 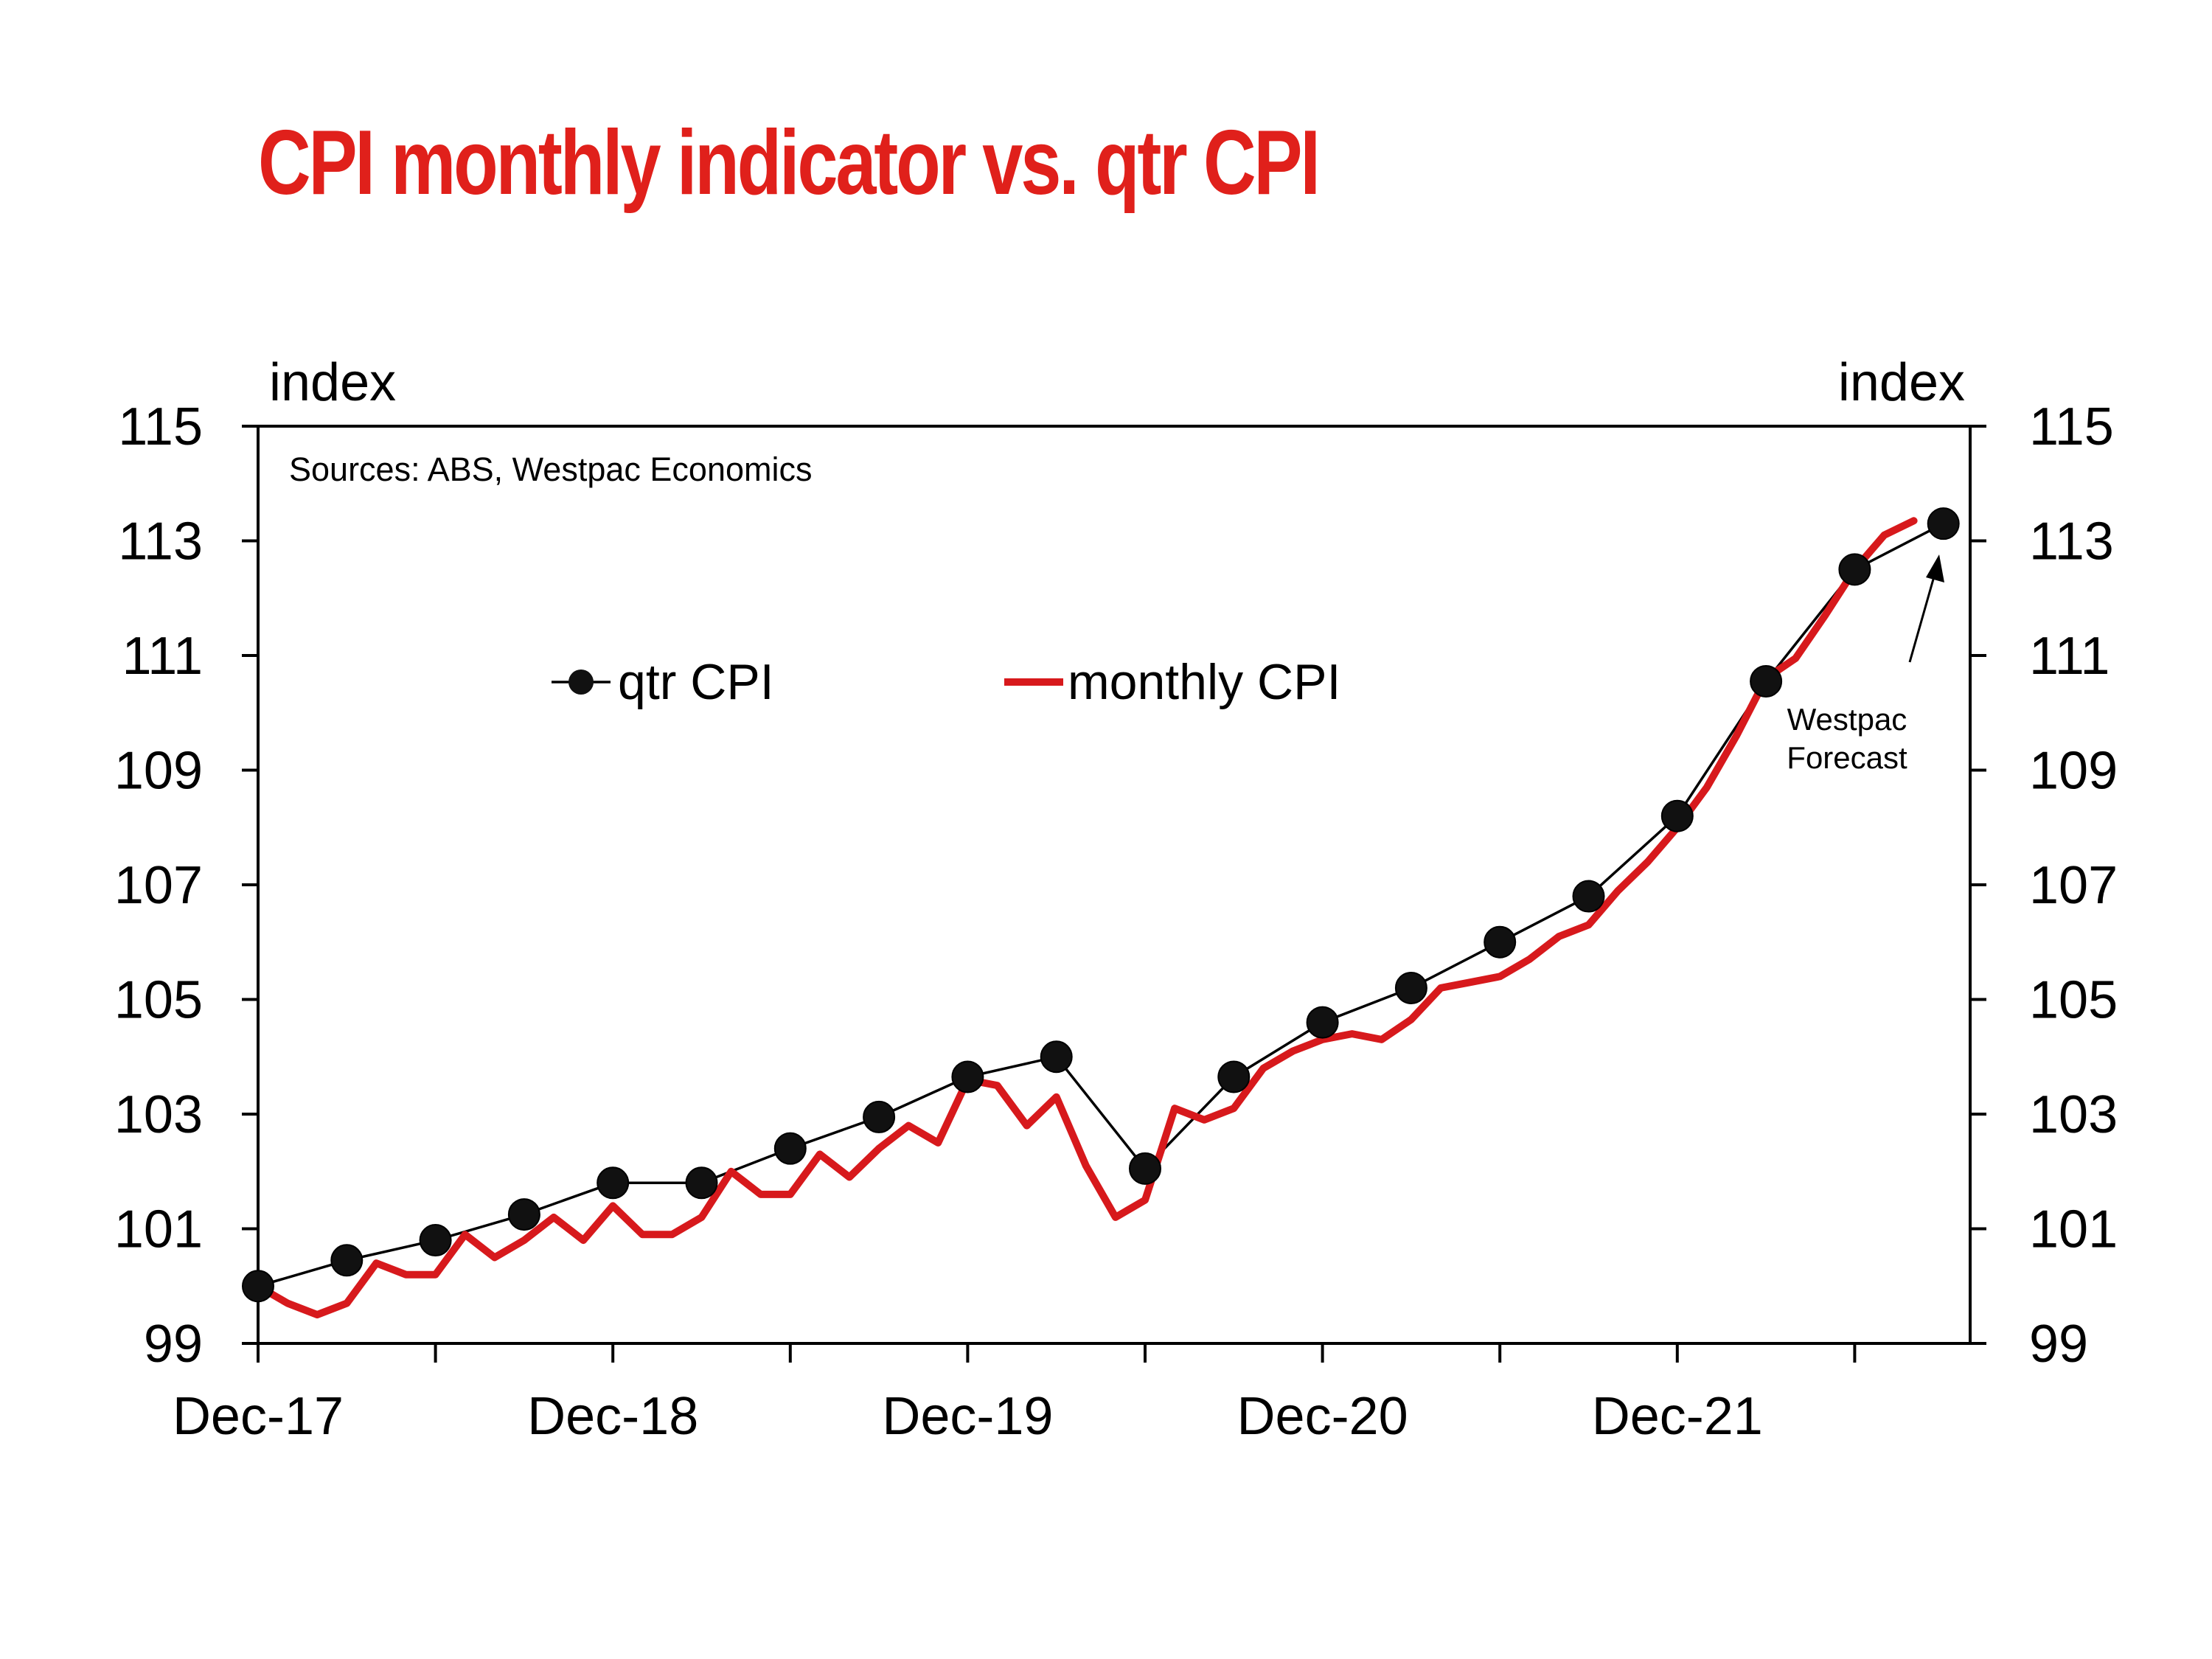 I want to click on y-axis-right: 99 101 103 105 107 109 111 113 115, so click(x=2044, y=885).